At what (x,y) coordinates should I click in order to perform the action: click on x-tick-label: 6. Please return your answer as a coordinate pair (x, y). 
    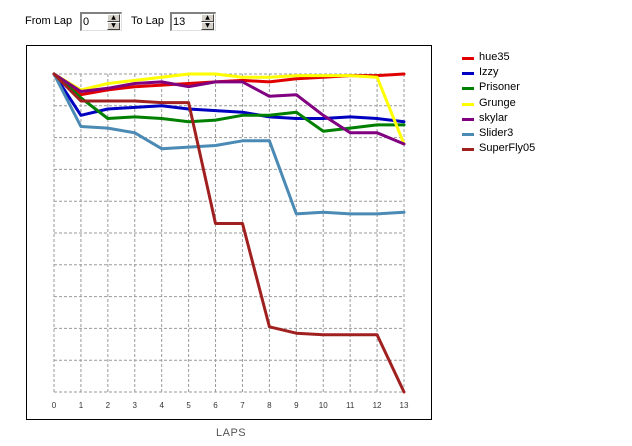
    Looking at the image, I should click on (215, 405).